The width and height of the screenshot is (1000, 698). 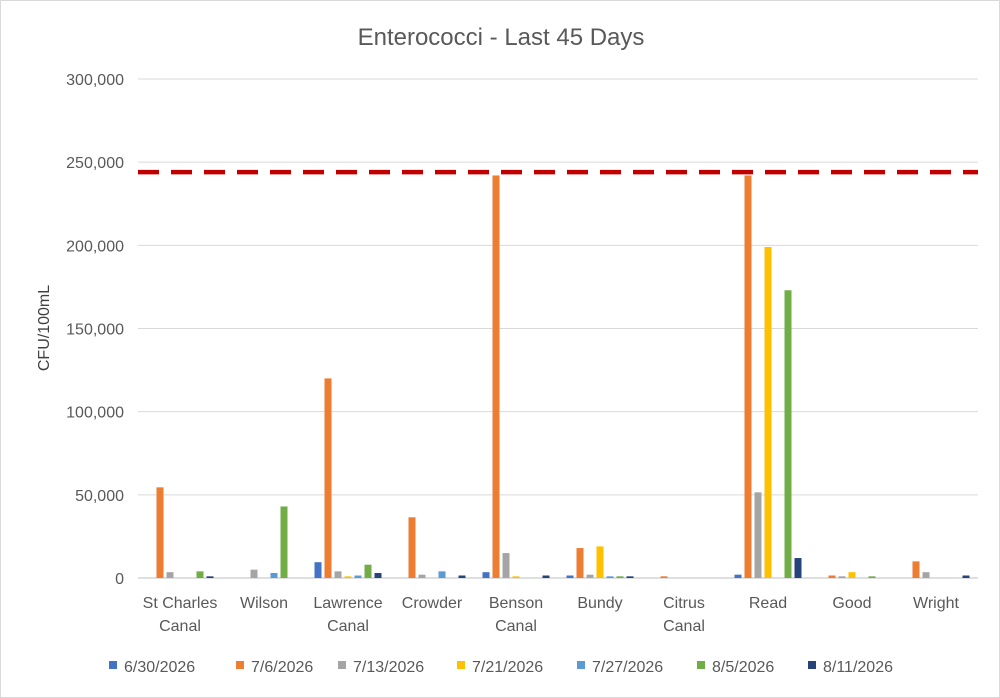 I want to click on x-tick-label: Crowder, so click(x=432, y=603).